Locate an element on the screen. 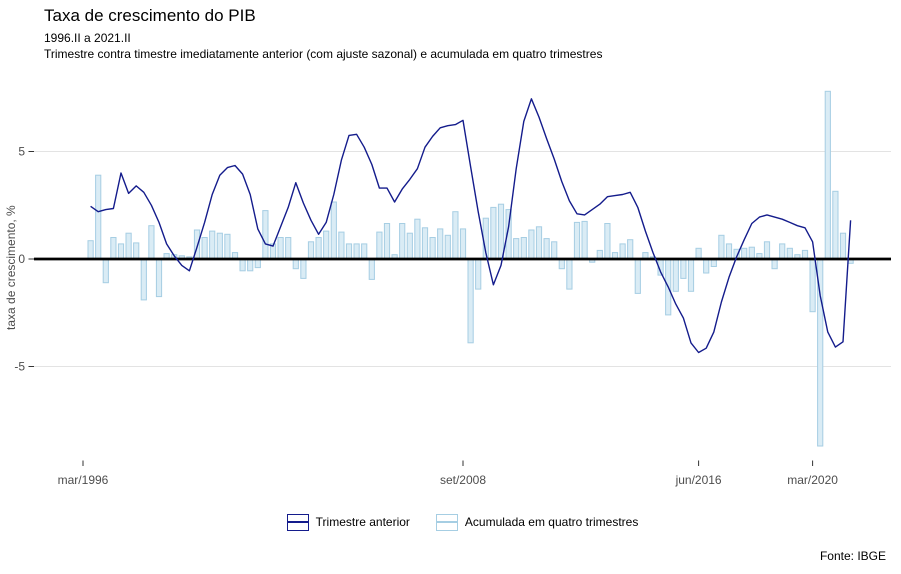 This screenshot has width=901, height=574. legend-item-bar: Acumulada em quatro trimestres is located at coordinates (537, 522).